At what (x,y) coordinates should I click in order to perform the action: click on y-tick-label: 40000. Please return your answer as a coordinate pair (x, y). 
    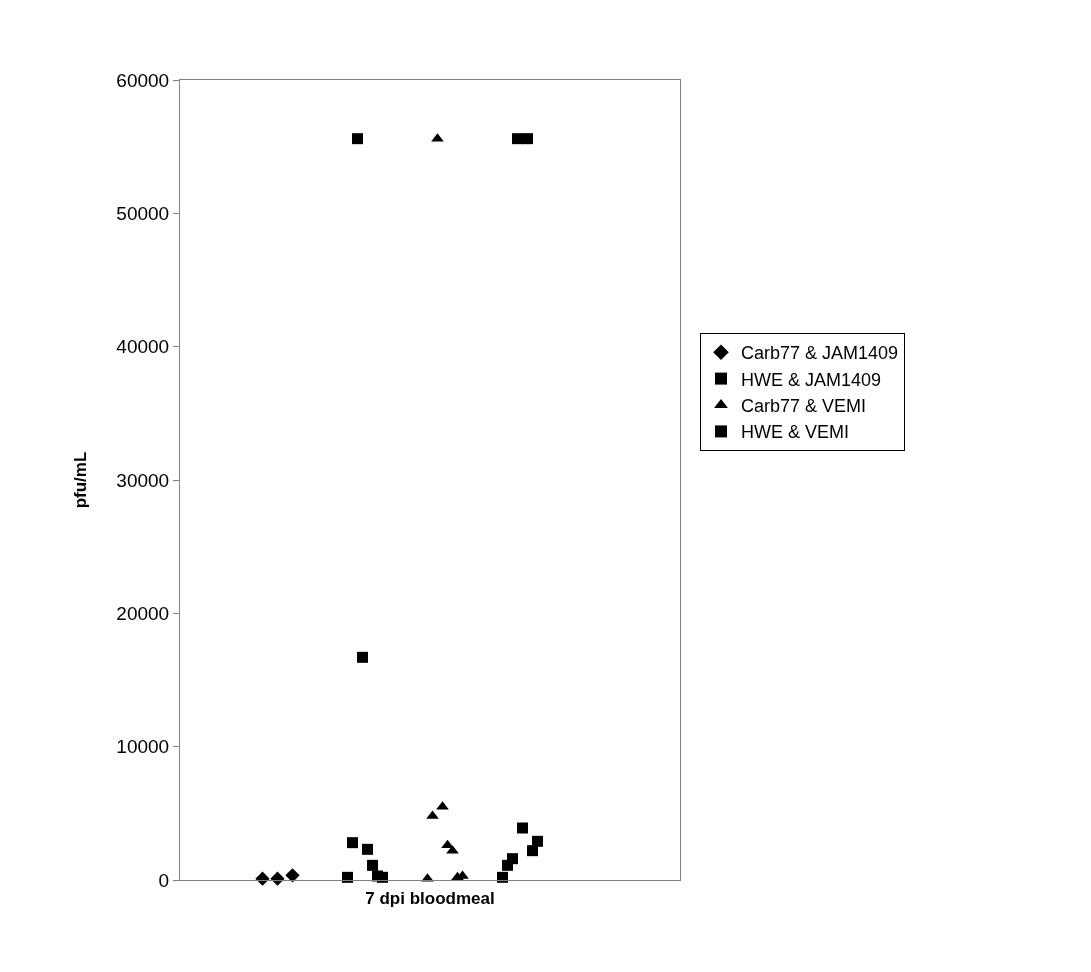
    Looking at the image, I should click on (143, 347).